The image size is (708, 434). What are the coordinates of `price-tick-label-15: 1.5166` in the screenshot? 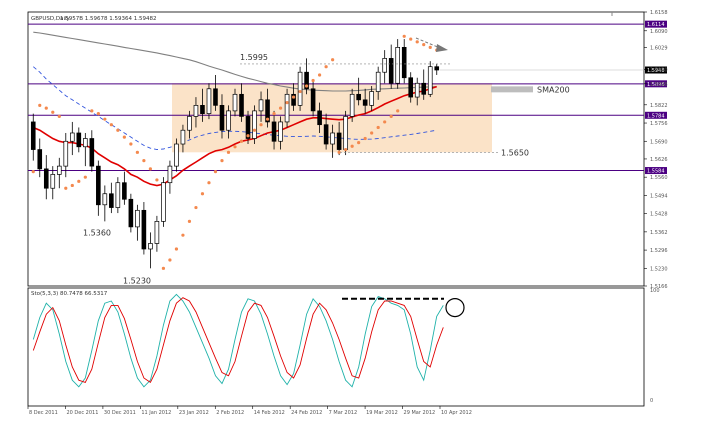 It's located at (659, 287).